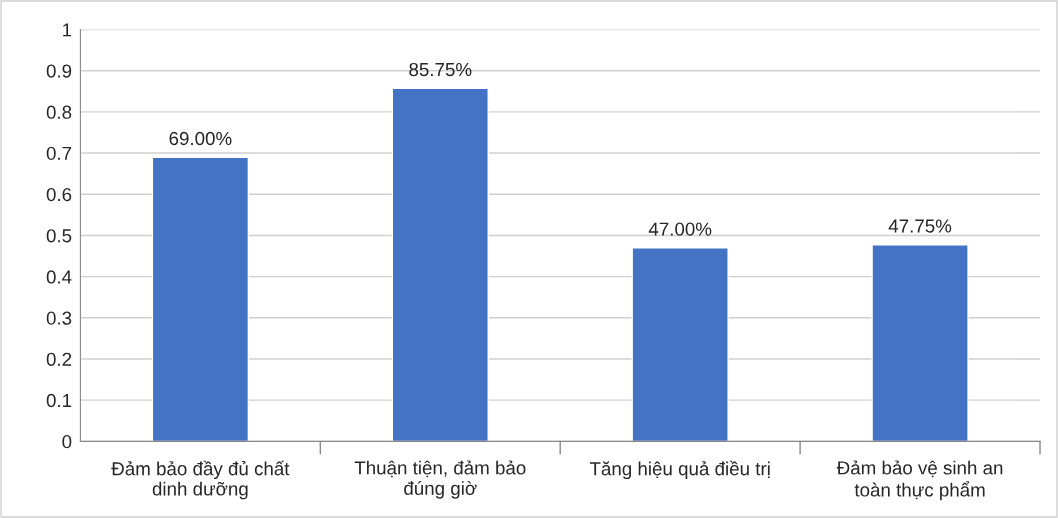 The image size is (1058, 518). Describe the element at coordinates (67, 442) in the screenshot. I see `y-tick-label: 0` at that location.